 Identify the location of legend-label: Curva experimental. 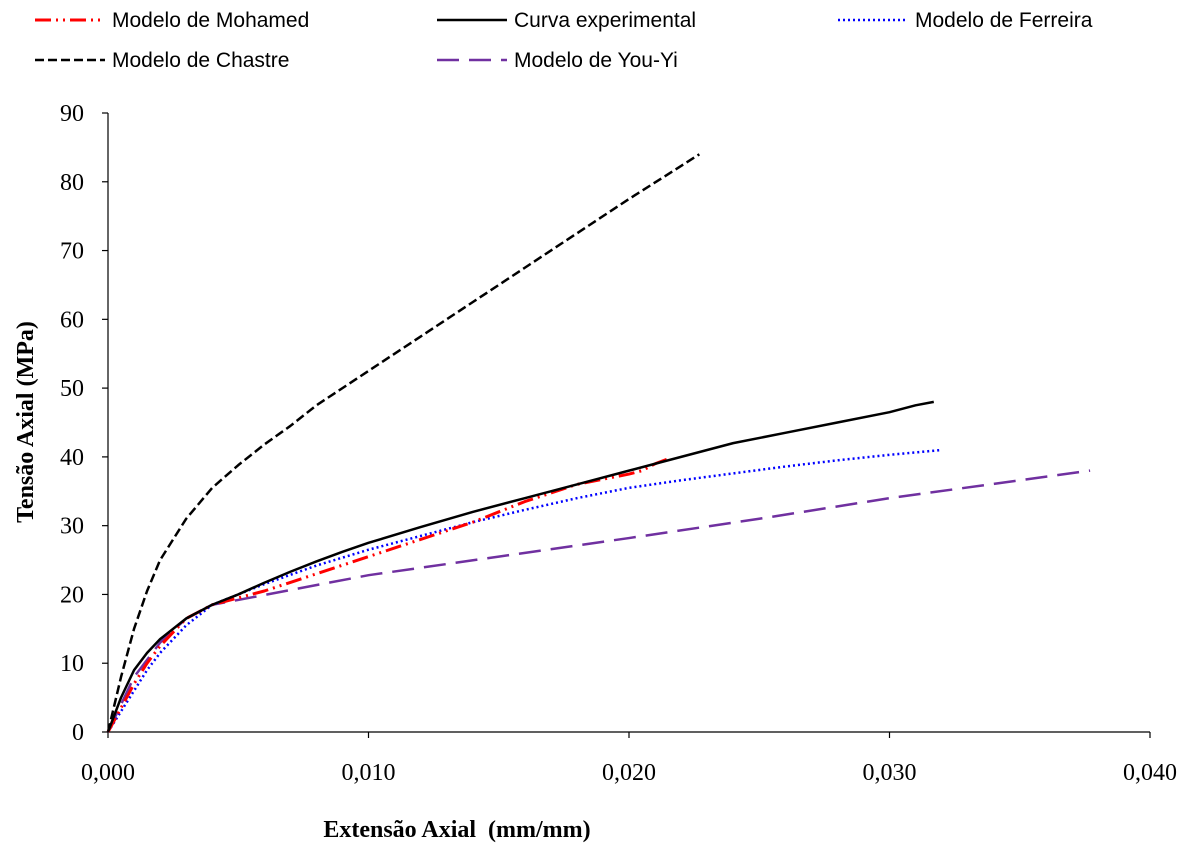
(605, 20).